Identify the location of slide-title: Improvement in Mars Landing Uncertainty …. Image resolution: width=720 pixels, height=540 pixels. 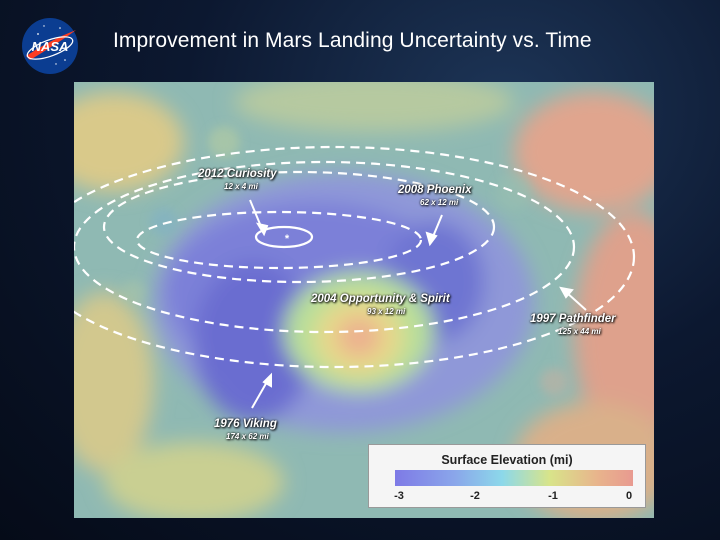
(352, 40).